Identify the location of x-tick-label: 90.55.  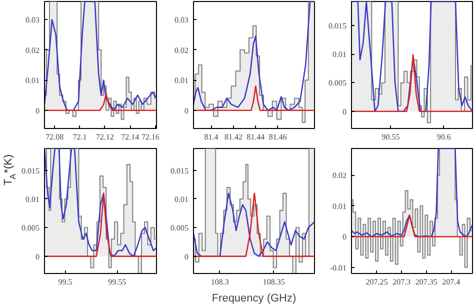
(391, 137).